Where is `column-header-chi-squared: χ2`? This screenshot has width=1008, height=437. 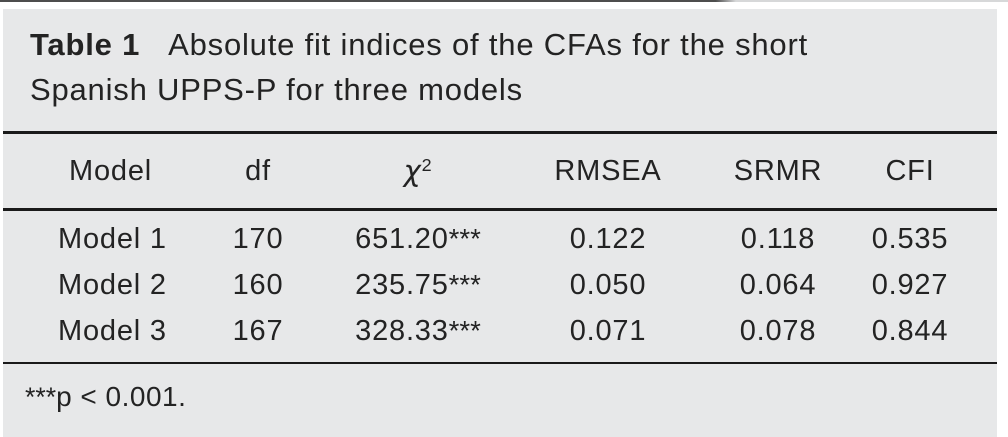 column-header-chi-squared: χ2 is located at coordinates (418, 171).